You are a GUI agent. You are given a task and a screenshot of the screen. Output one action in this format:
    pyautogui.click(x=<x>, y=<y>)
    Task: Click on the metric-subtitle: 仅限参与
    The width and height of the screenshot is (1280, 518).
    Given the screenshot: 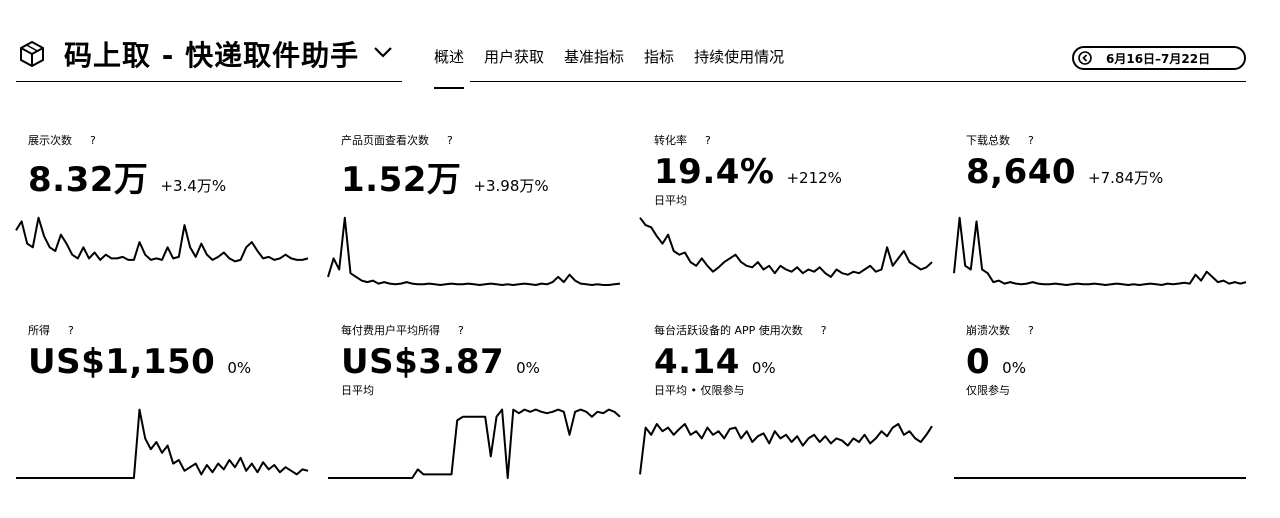 What is the action you would take?
    pyautogui.click(x=988, y=390)
    